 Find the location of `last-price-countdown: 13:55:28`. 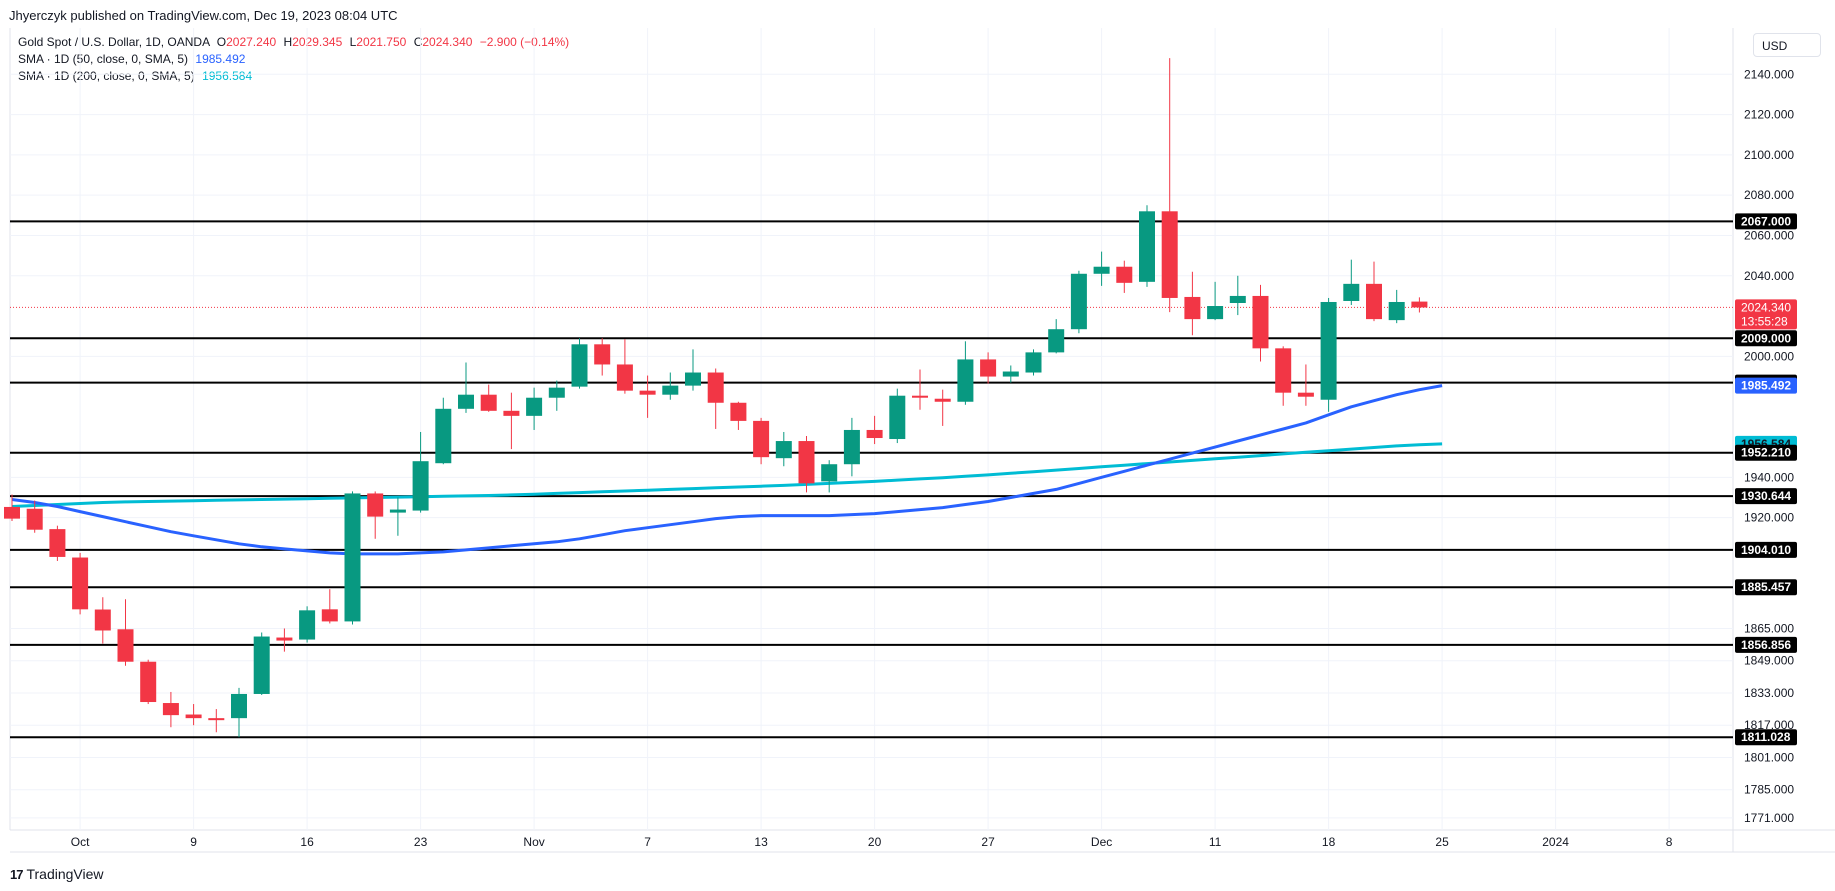

last-price-countdown: 13:55:28 is located at coordinates (1764, 321).